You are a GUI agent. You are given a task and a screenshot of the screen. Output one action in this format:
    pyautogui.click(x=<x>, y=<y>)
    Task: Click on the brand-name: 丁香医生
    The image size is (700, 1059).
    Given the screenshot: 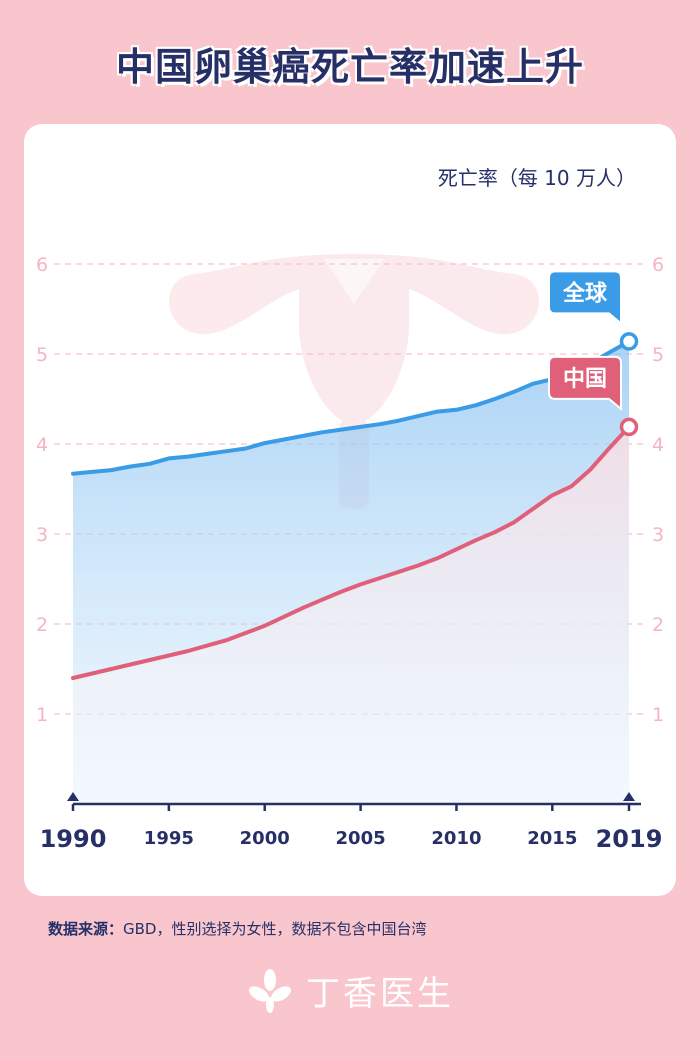 What is the action you would take?
    pyautogui.click(x=380, y=994)
    